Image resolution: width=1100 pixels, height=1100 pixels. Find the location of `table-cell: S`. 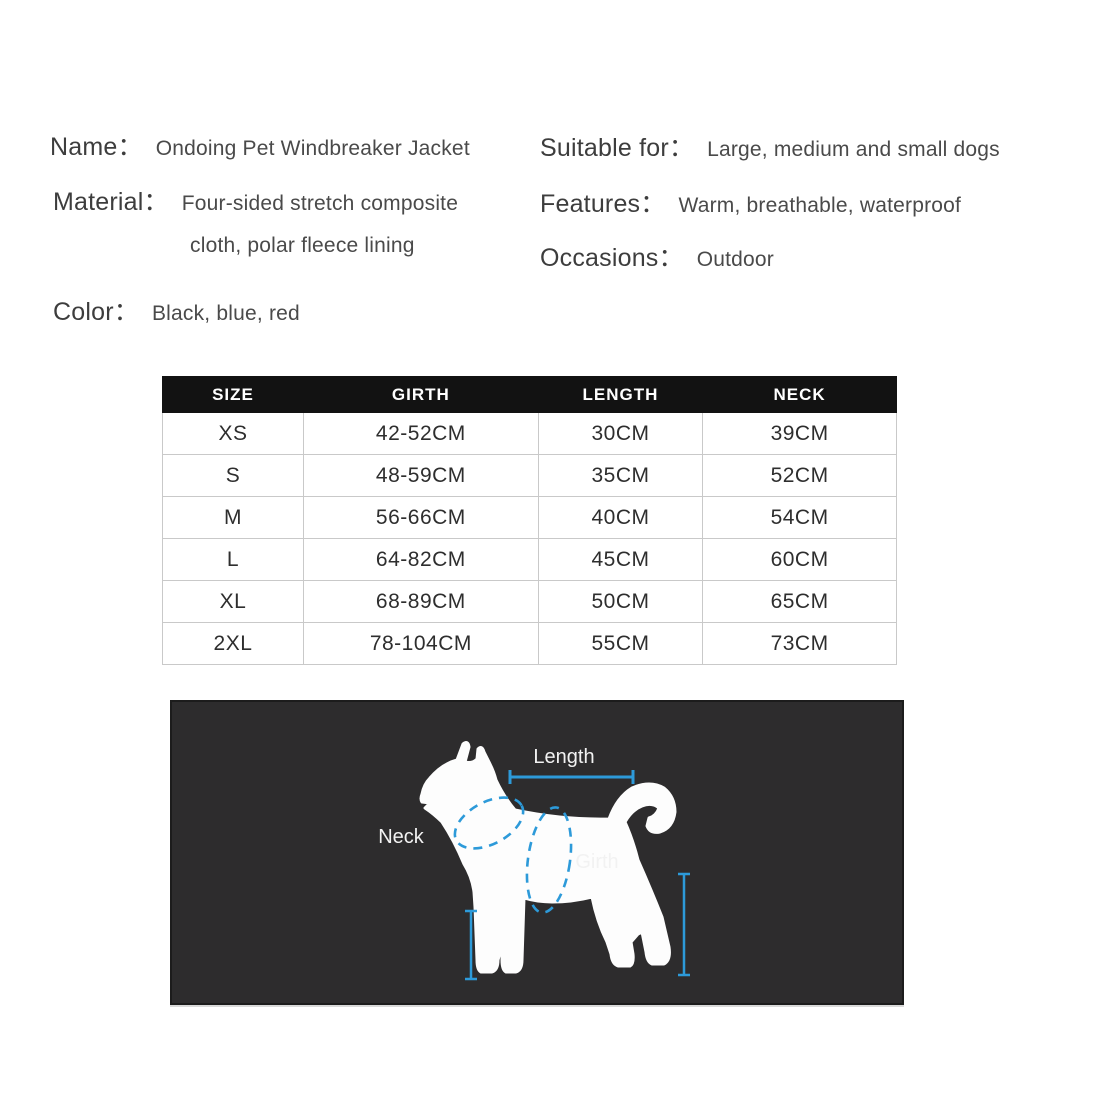

table-cell: S is located at coordinates (233, 475).